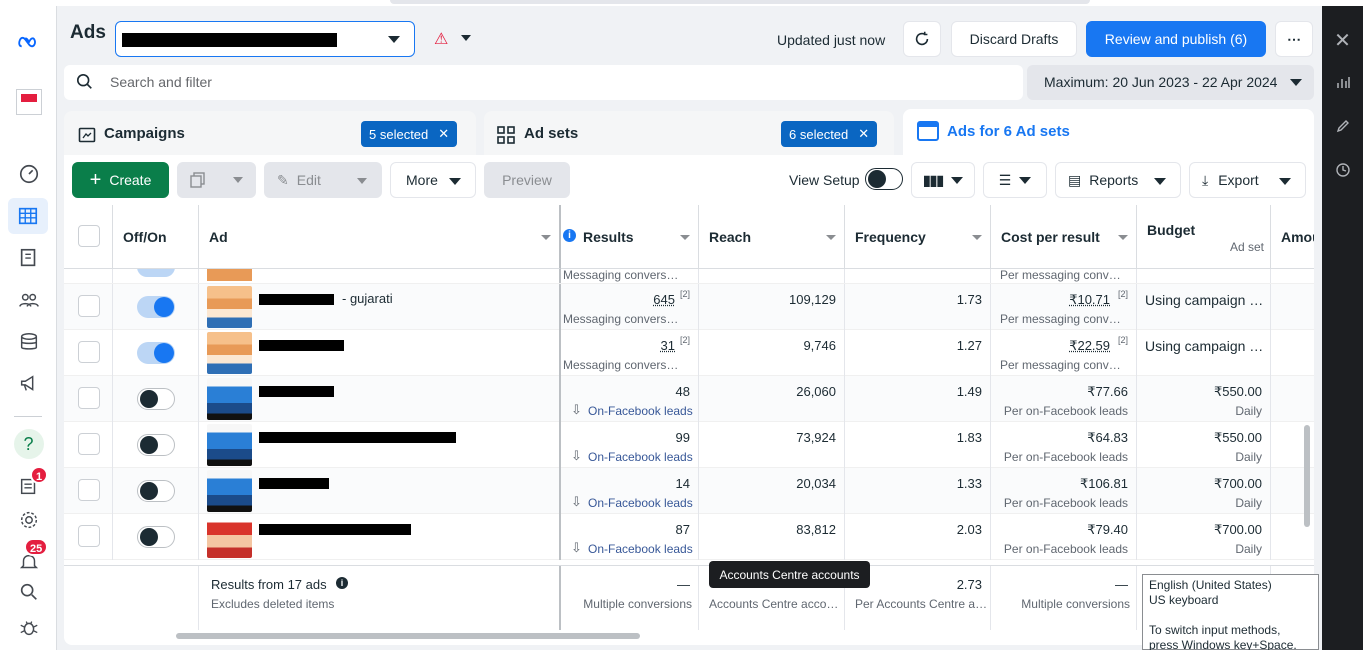 The width and height of the screenshot is (1363, 650). What do you see at coordinates (1064, 237) in the screenshot?
I see `column-cost-per-result: Cost per result` at bounding box center [1064, 237].